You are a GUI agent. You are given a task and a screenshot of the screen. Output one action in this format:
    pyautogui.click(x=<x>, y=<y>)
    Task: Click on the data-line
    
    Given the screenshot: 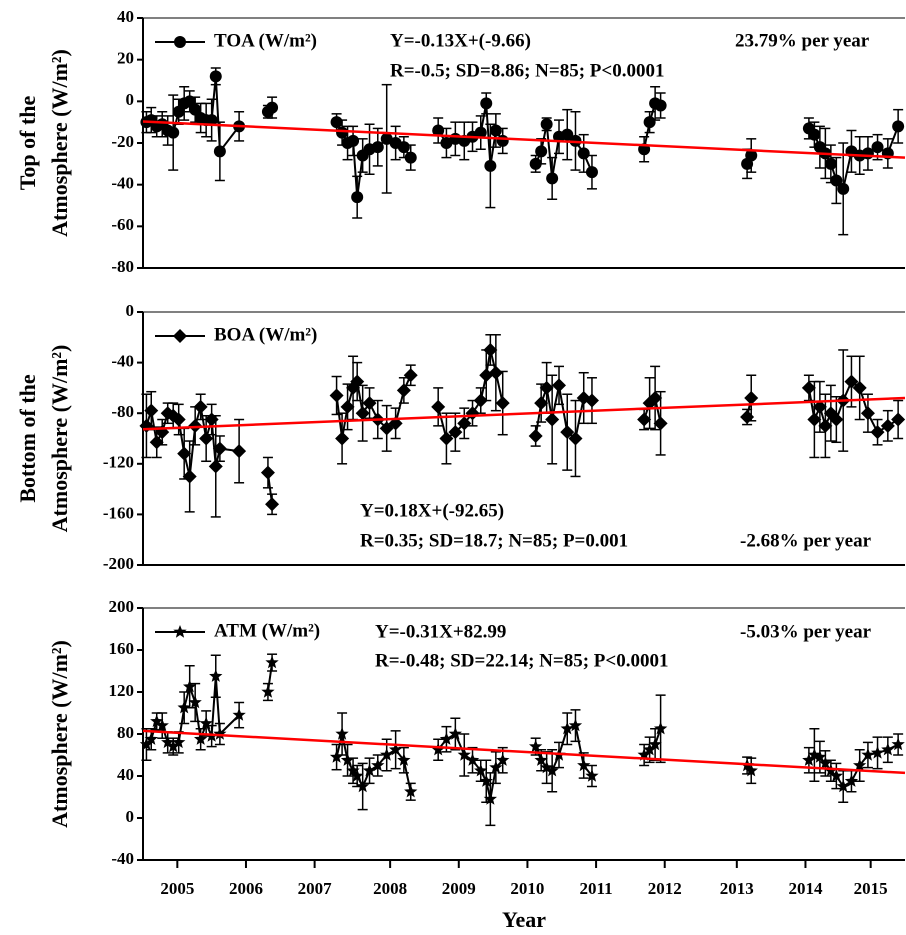 What is the action you would take?
    pyautogui.click(x=192, y=441)
    